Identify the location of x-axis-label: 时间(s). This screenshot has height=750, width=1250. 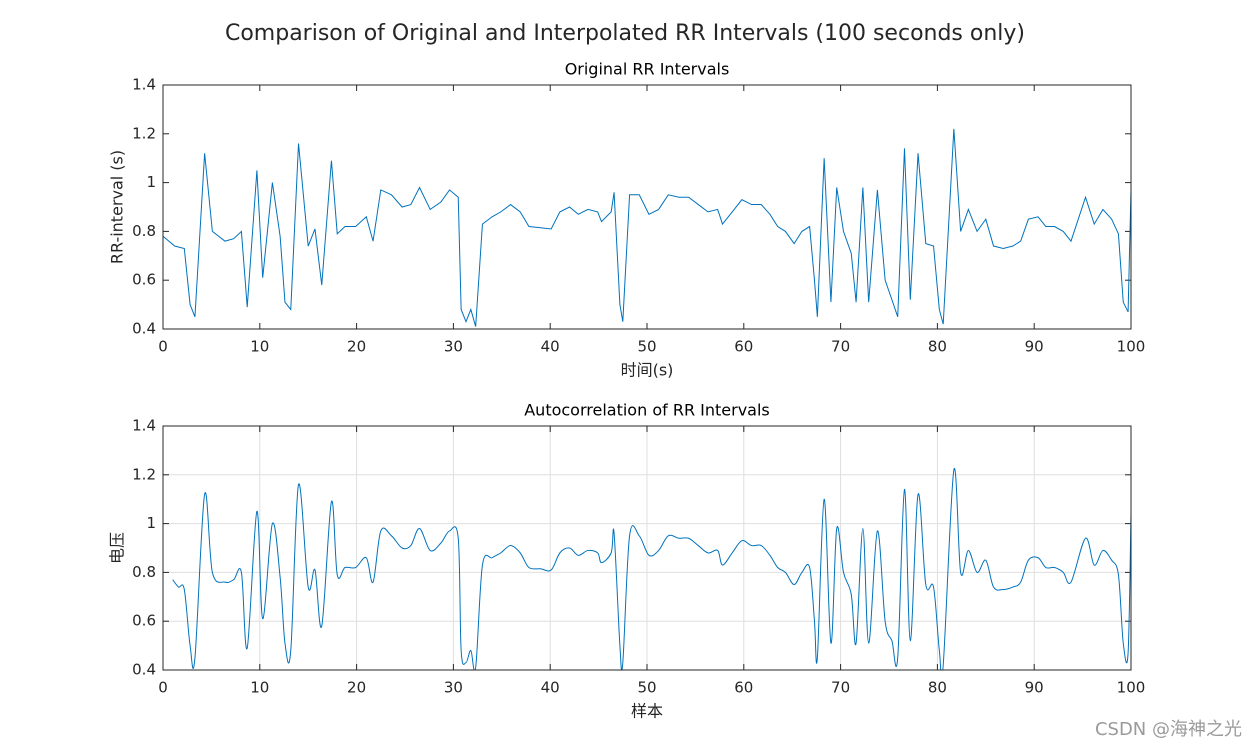
(647, 370).